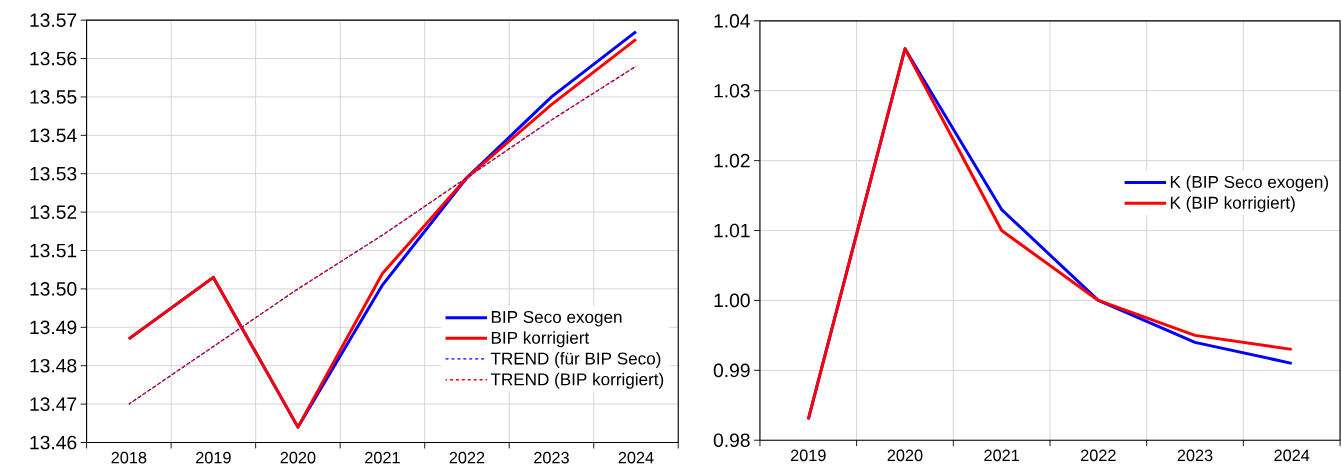  I want to click on y-tick-label: 13.50, so click(53, 288).